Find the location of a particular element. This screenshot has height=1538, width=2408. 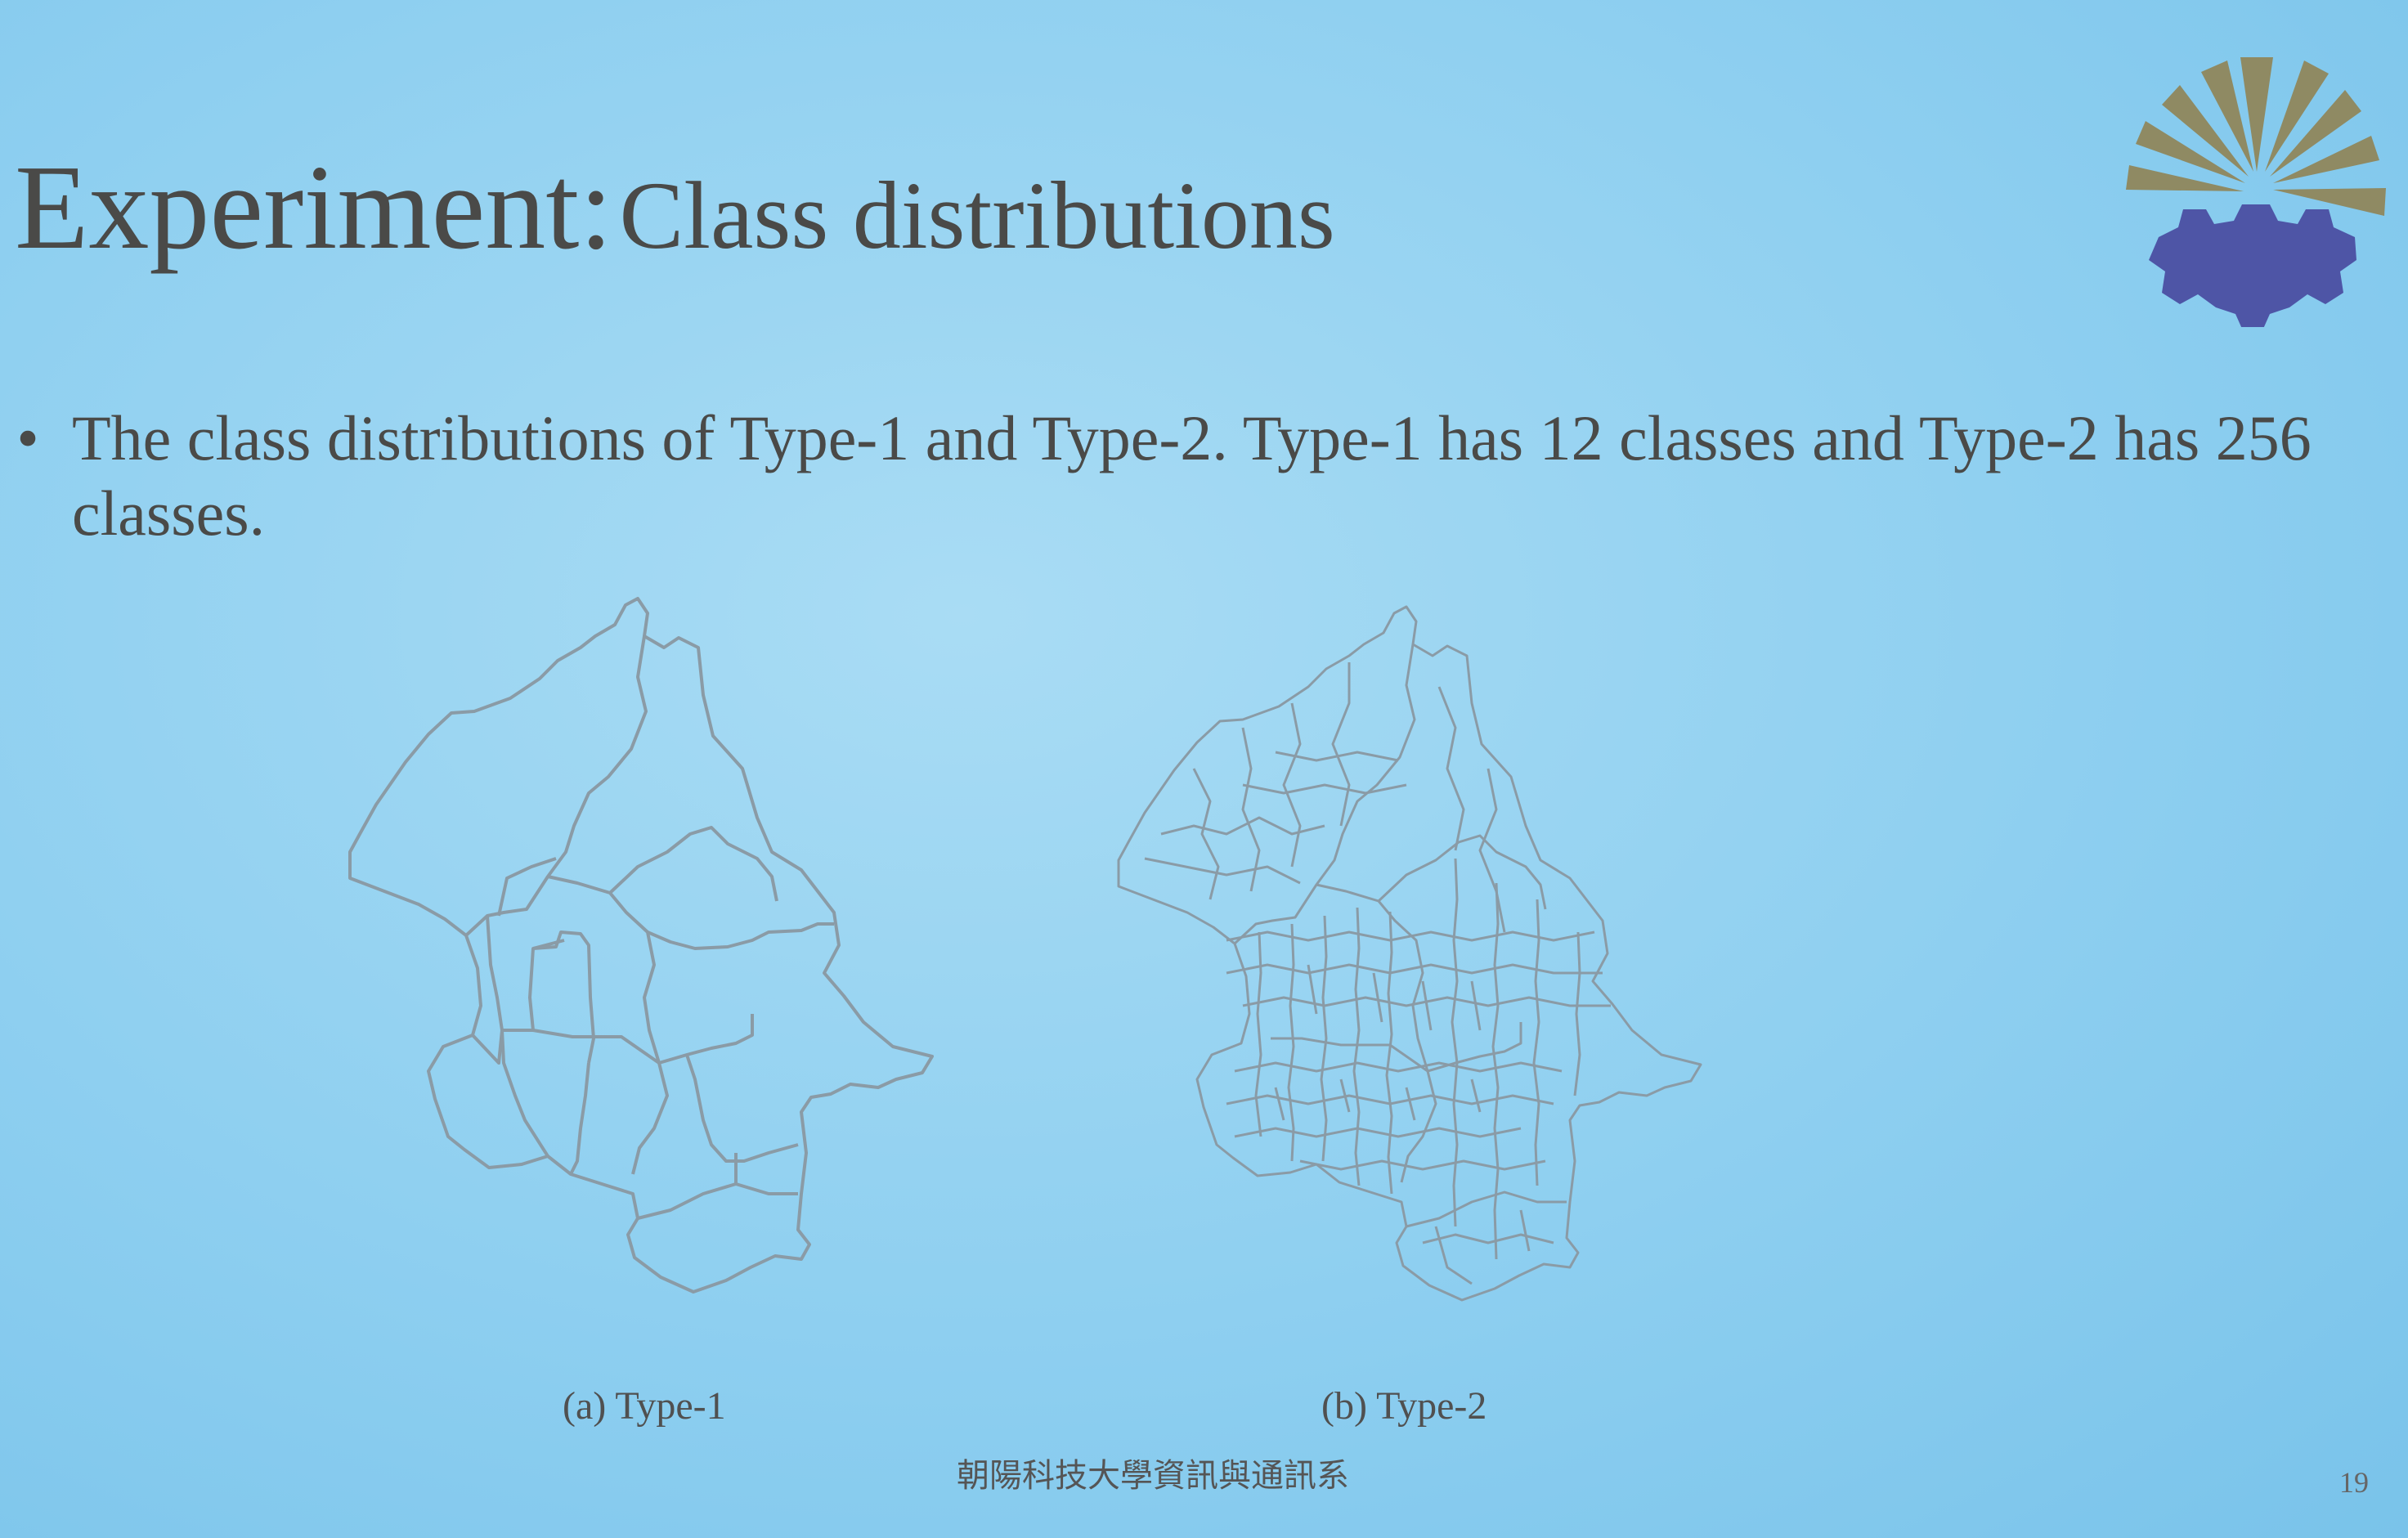

university-logo-icon is located at coordinates (2256, 192).